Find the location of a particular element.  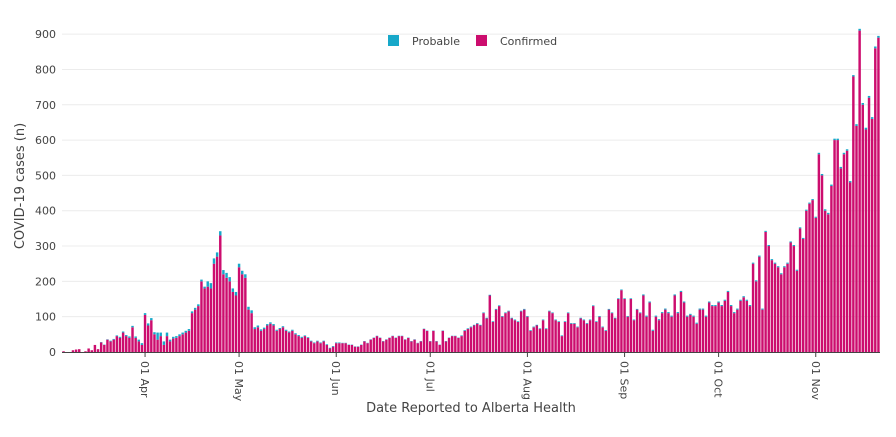

x-tick-label: 01 May is located at coordinates (238, 381).